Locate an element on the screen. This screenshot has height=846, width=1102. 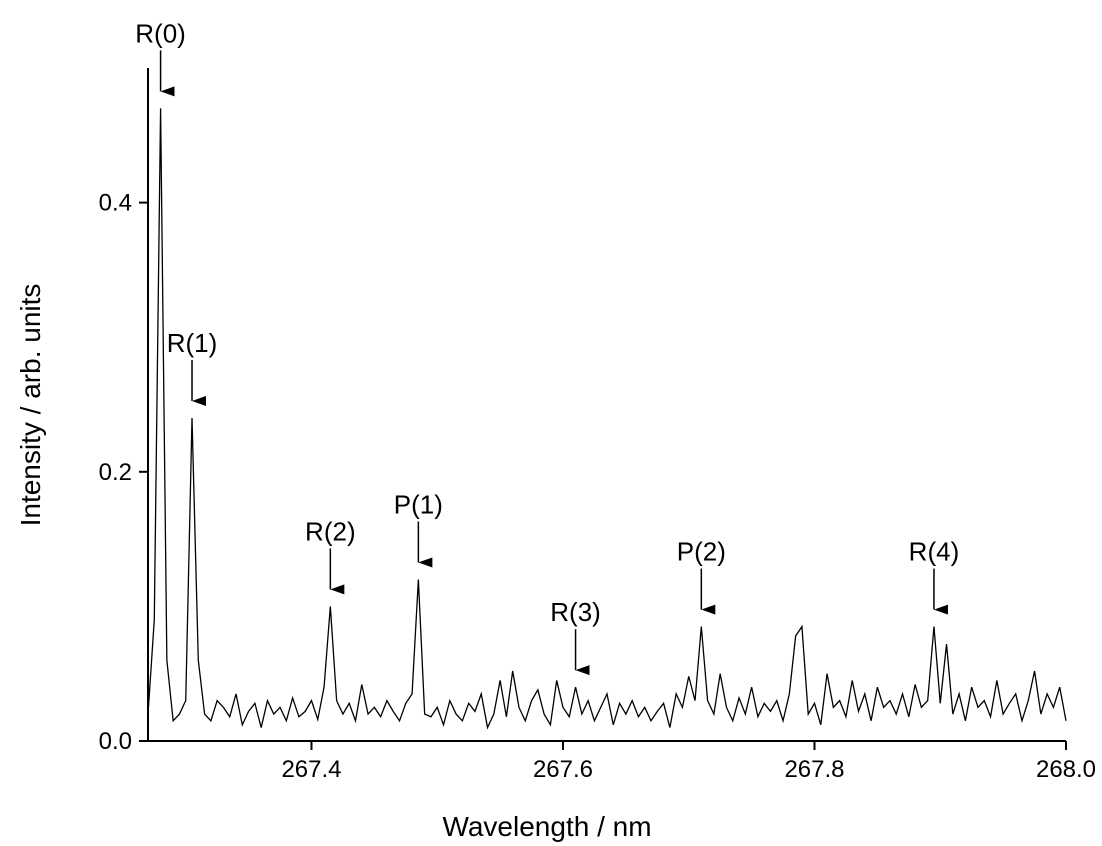
y-tick-label: 0.0 is located at coordinates (115, 741).